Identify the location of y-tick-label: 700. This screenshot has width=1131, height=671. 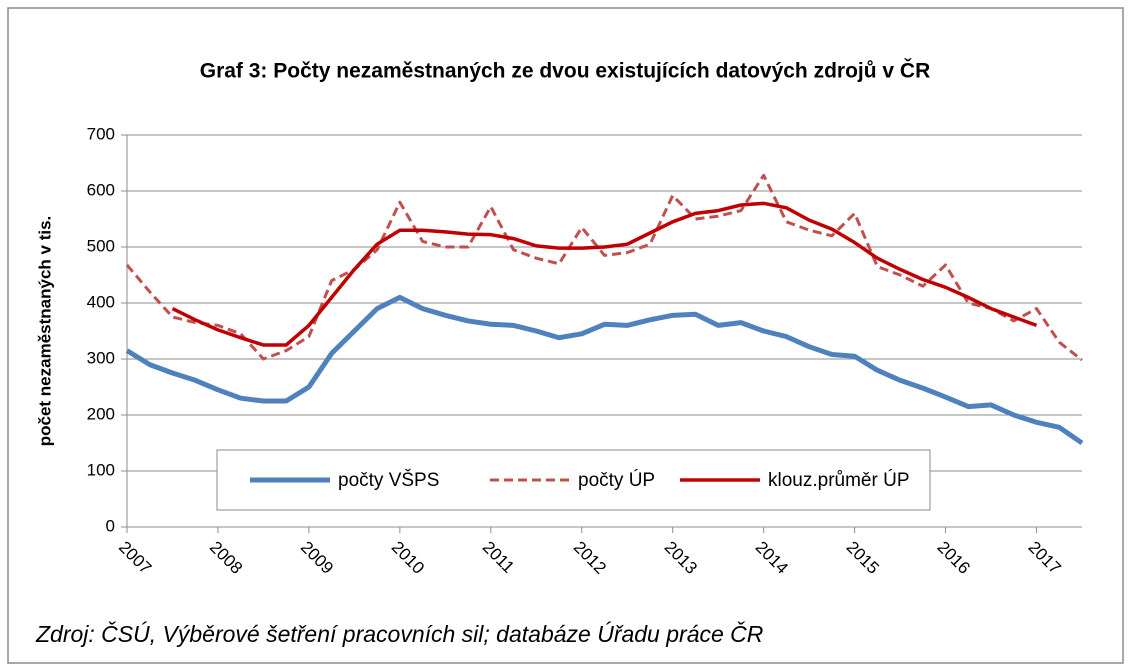
(101, 133).